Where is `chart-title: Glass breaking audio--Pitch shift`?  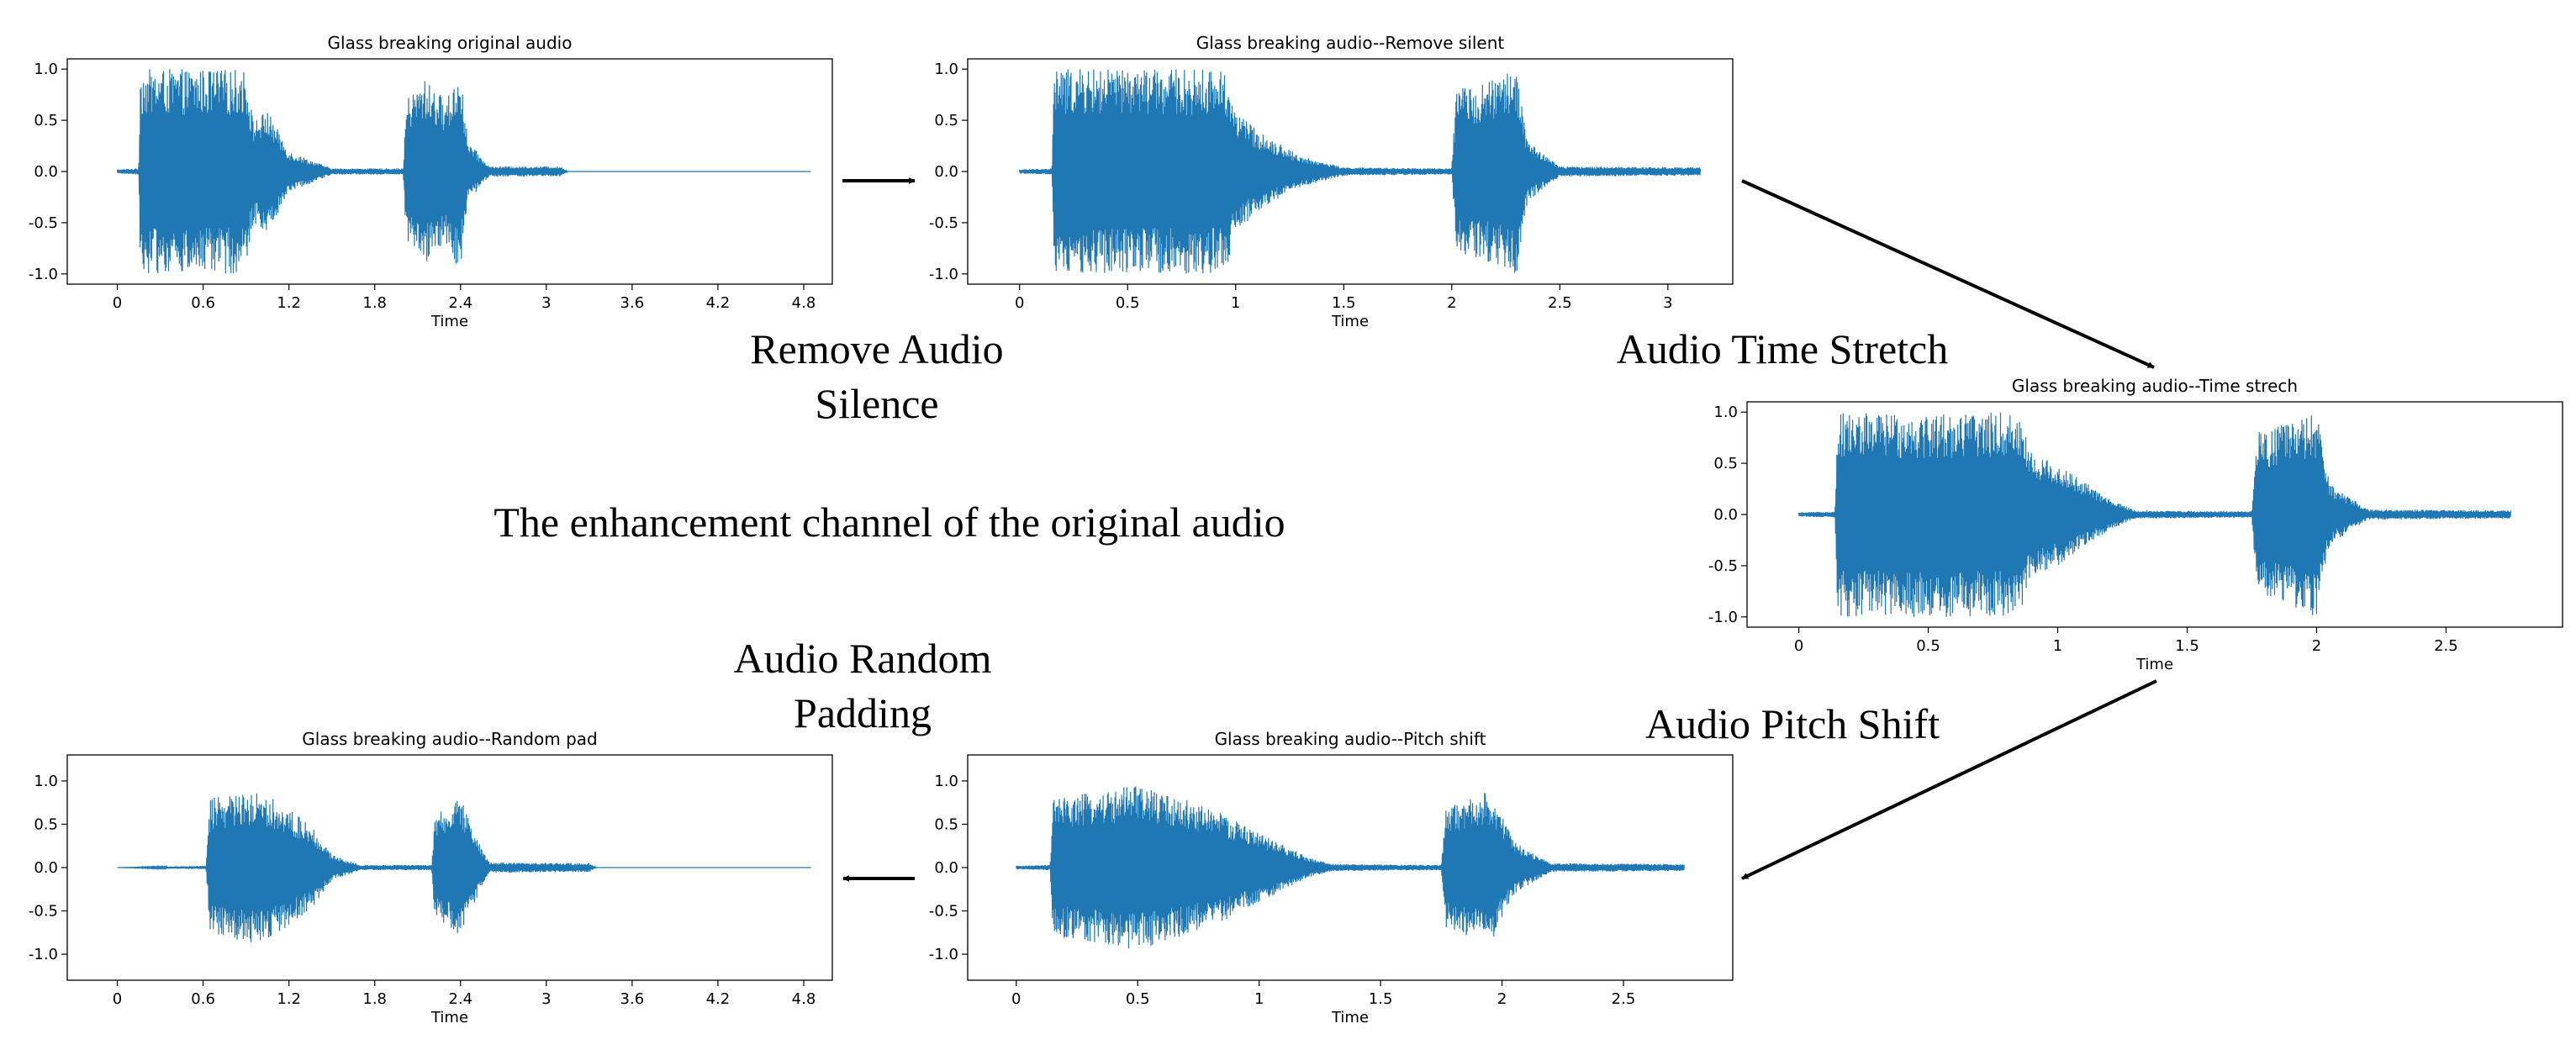 chart-title: Glass breaking audio--Pitch shift is located at coordinates (1351, 739).